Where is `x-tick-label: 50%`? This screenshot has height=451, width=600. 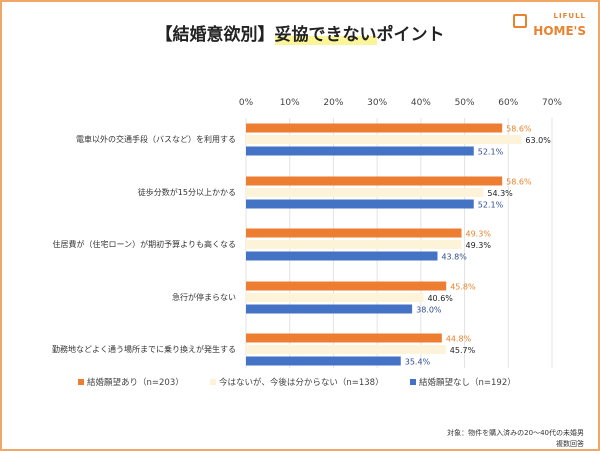
x-tick-label: 50% is located at coordinates (465, 103).